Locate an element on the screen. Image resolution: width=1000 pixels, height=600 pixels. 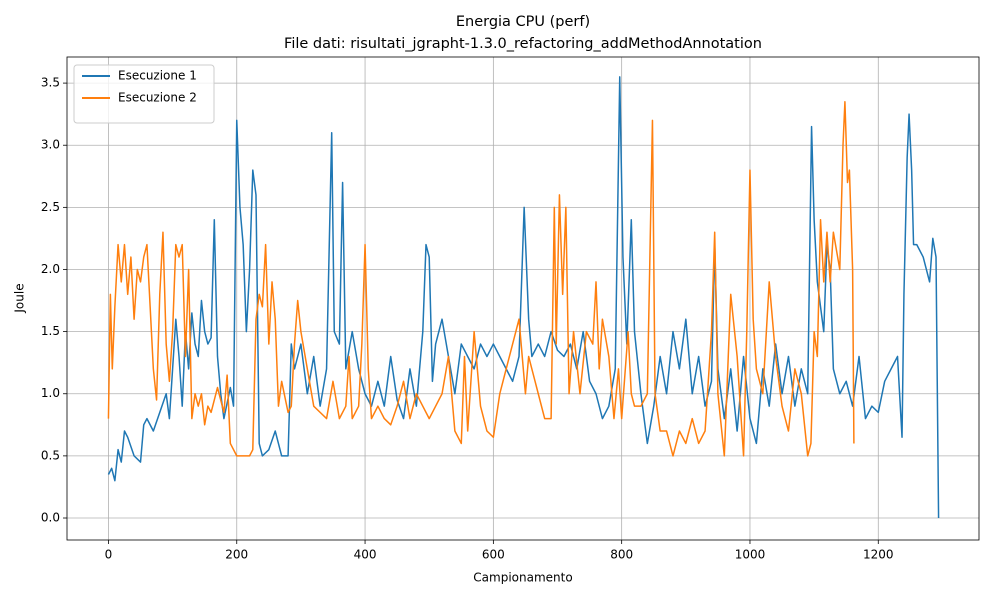
y-tick-label: 3.5 is located at coordinates (50, 83).